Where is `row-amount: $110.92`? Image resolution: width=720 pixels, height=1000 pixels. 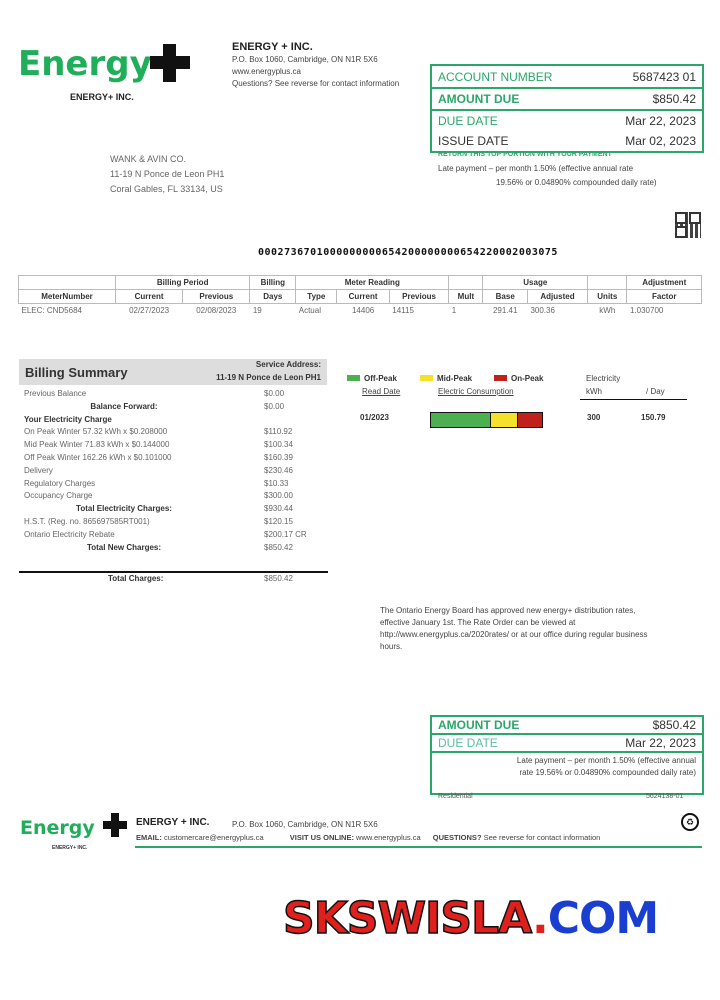
row-amount: $110.92 is located at coordinates (278, 432).